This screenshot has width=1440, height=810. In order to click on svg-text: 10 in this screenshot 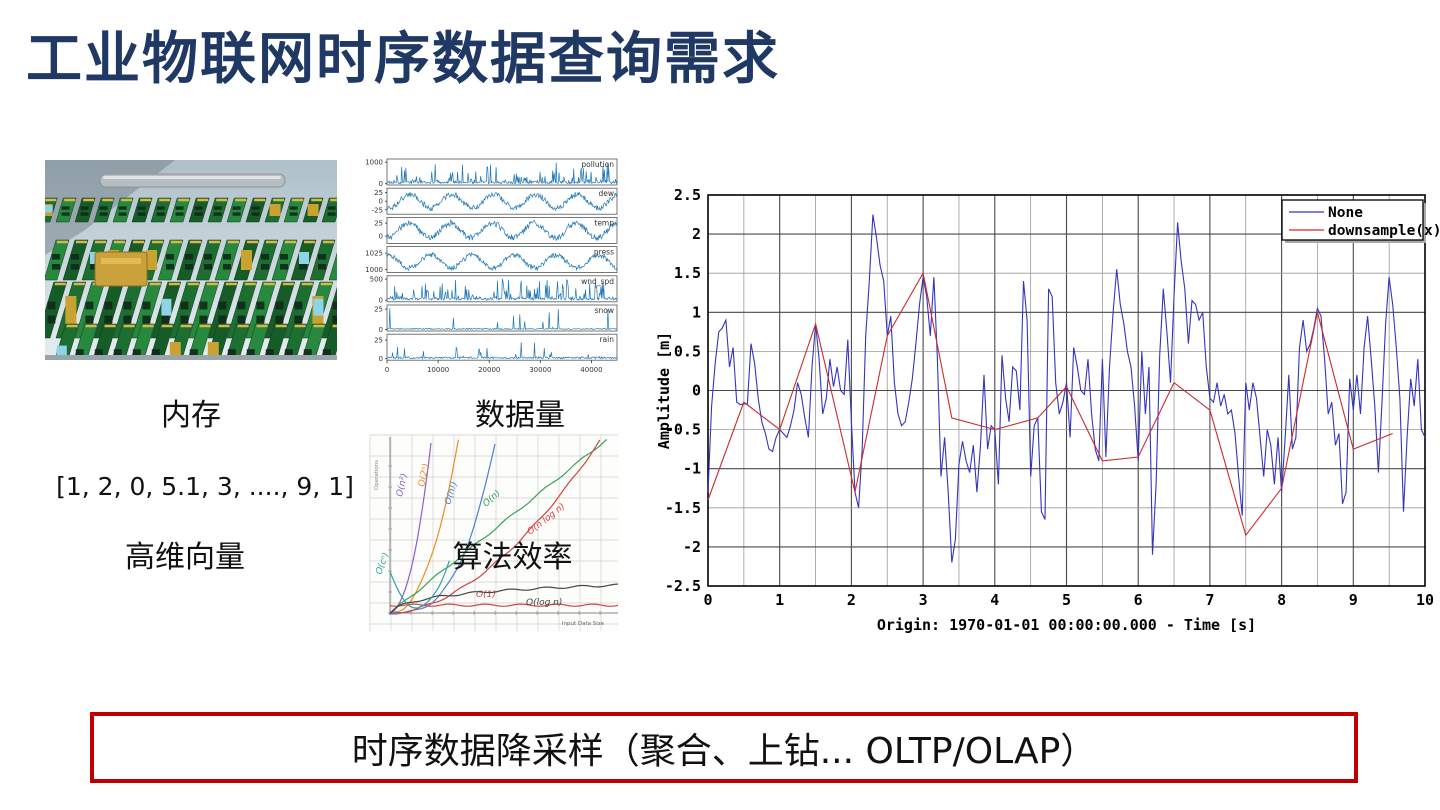, I will do `click(1425, 600)`.